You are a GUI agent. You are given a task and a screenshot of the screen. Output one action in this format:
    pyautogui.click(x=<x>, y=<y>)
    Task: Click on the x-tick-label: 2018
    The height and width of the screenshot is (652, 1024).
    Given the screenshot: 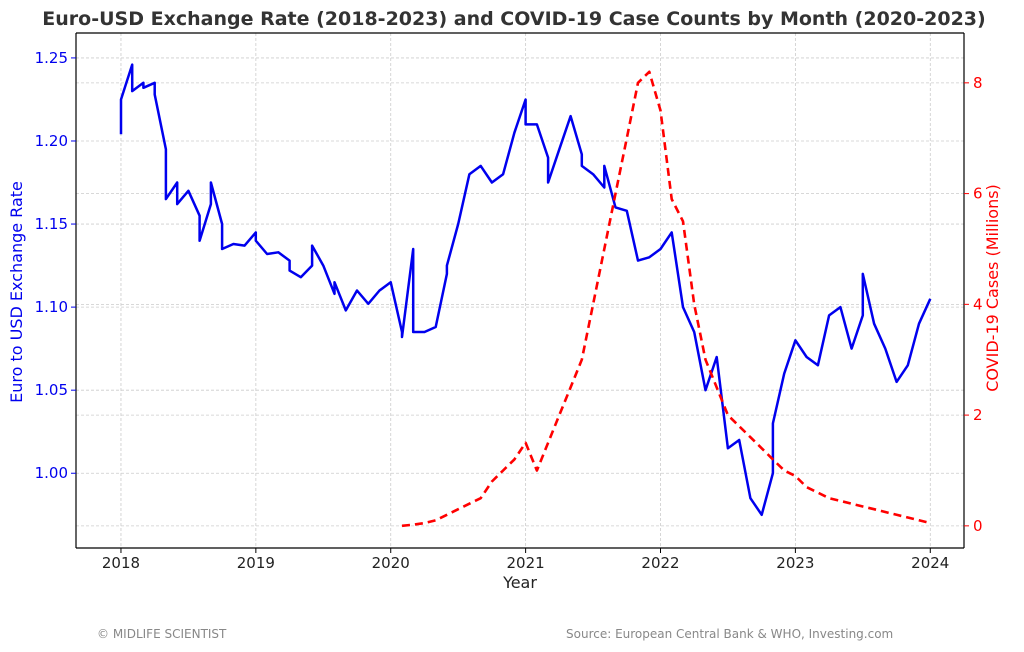 What is the action you would take?
    pyautogui.click(x=121, y=563)
    